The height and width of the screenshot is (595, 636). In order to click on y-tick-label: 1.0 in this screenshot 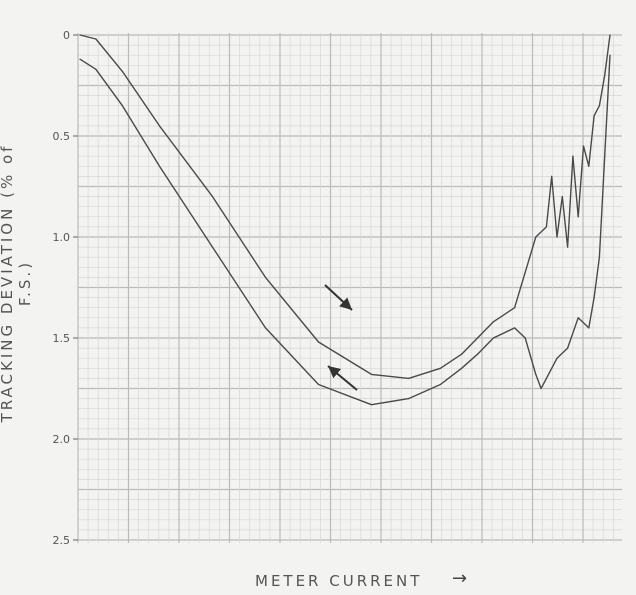, I will do `click(62, 237)`.